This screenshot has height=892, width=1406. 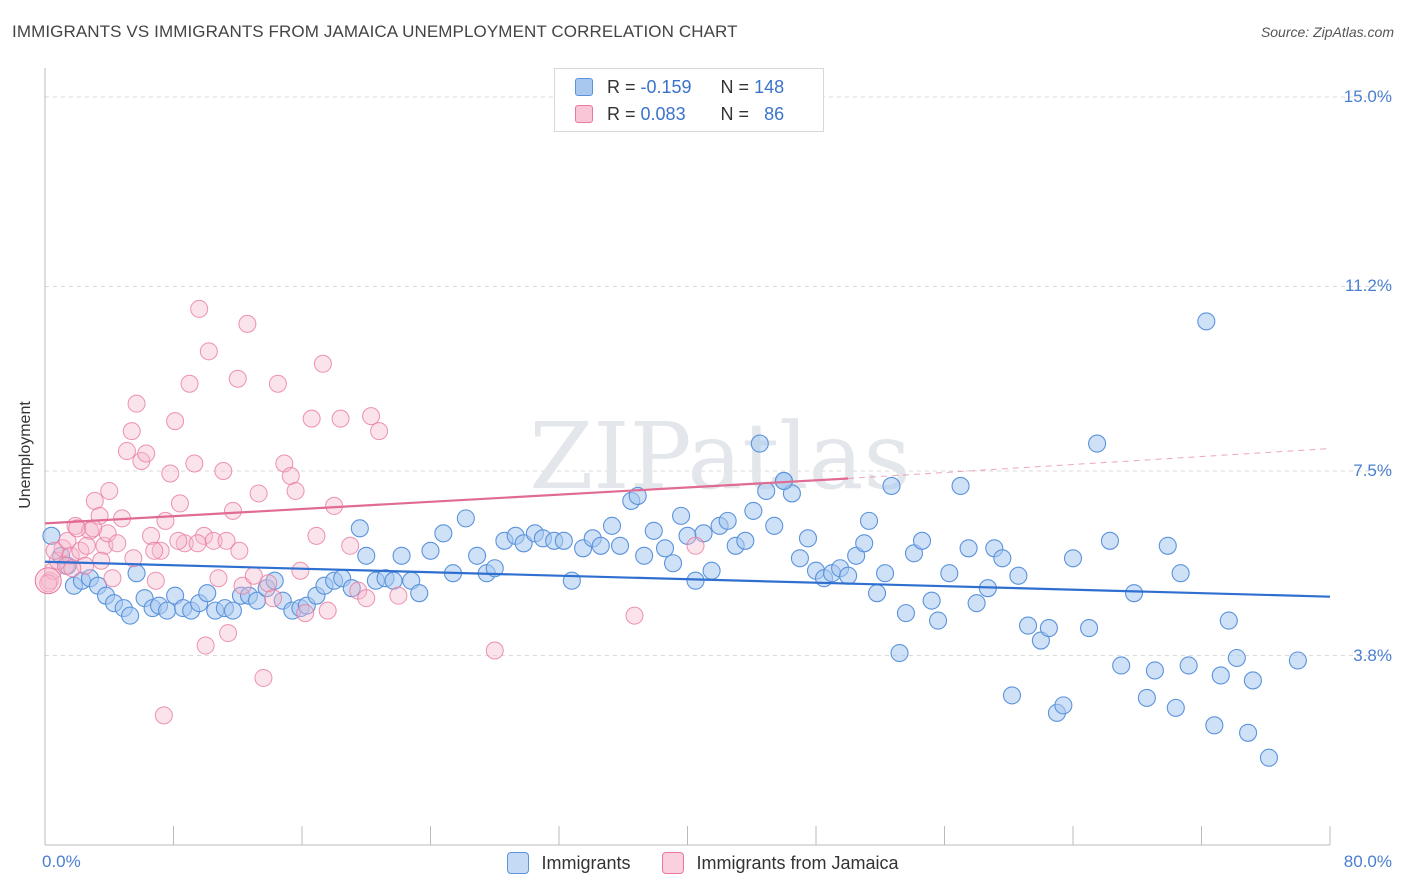 I want to click on source-label: Source: ZipAtlas.com, so click(x=1327, y=32).